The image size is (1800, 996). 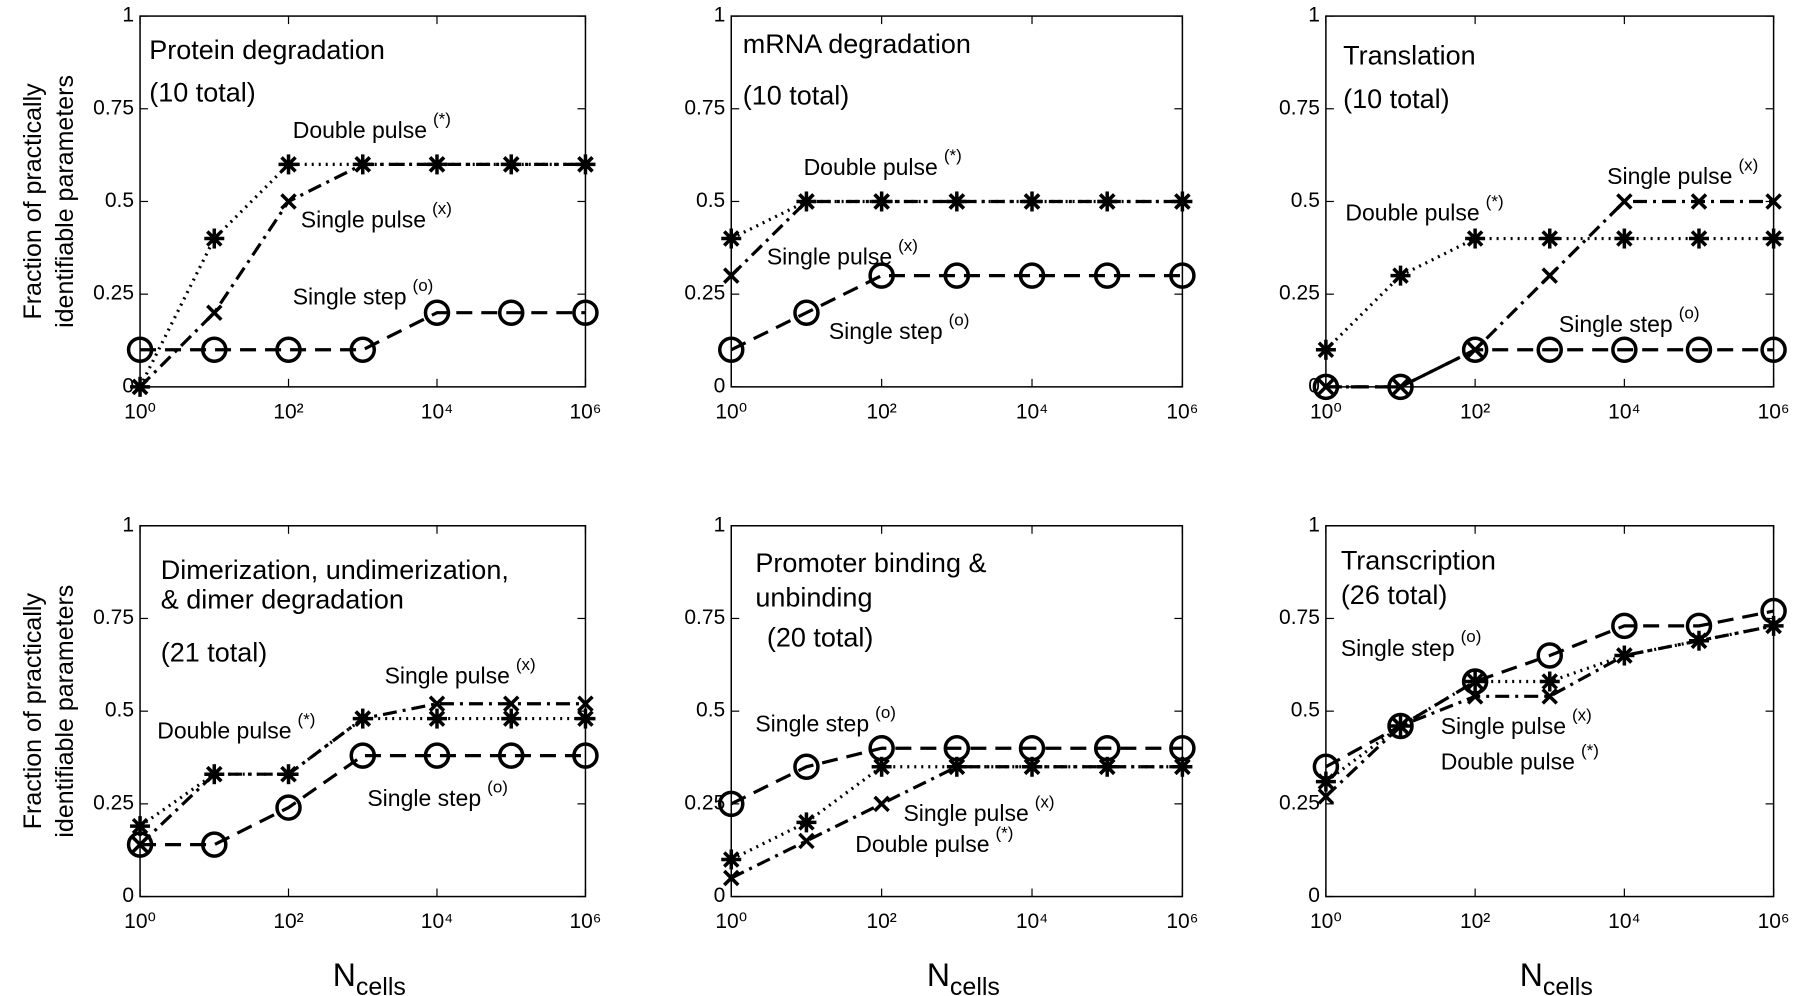 I want to click on y-tick-label: 1, so click(x=128, y=15).